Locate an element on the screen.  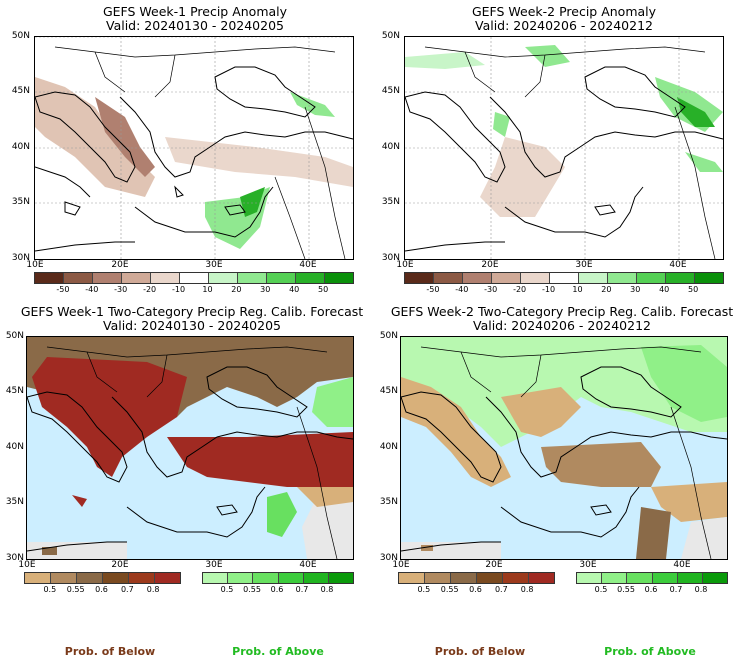
below-normal-cell-africa is located at coordinates (49, 551).